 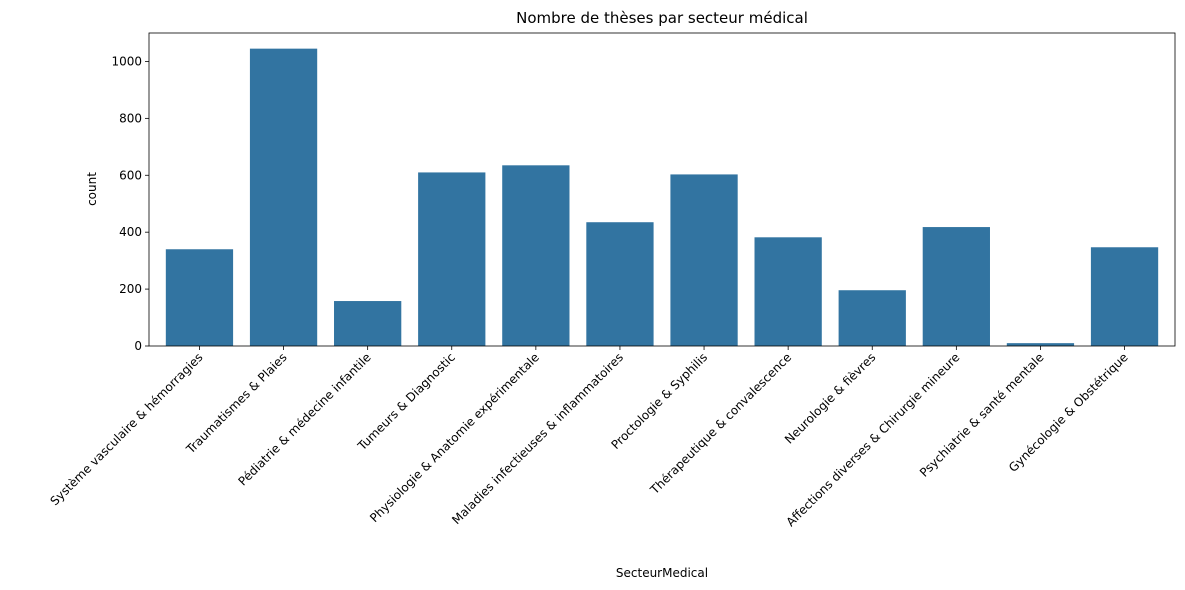 I want to click on y-tick-label: 1000, so click(x=126, y=61).